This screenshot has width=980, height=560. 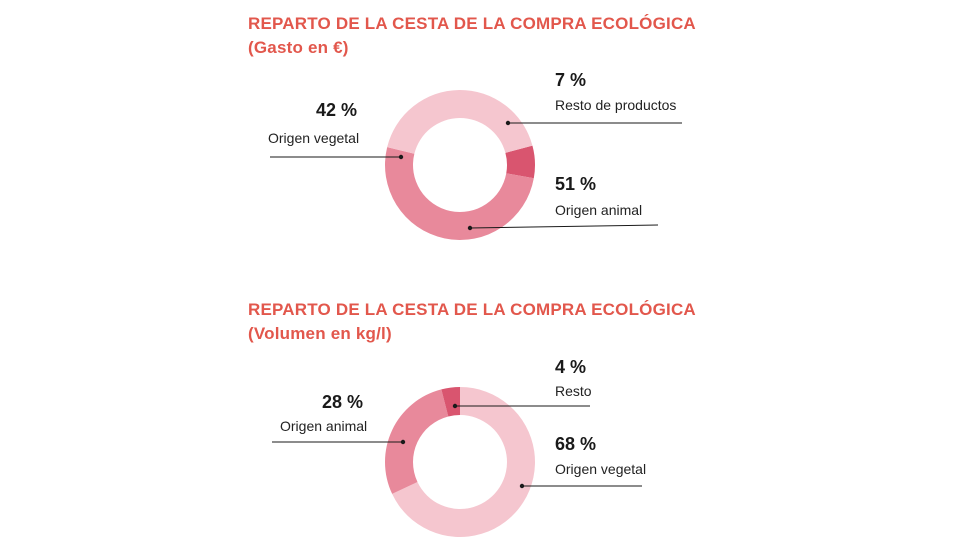 I want to click on chart1-slice-origen-animal, so click(x=459, y=193).